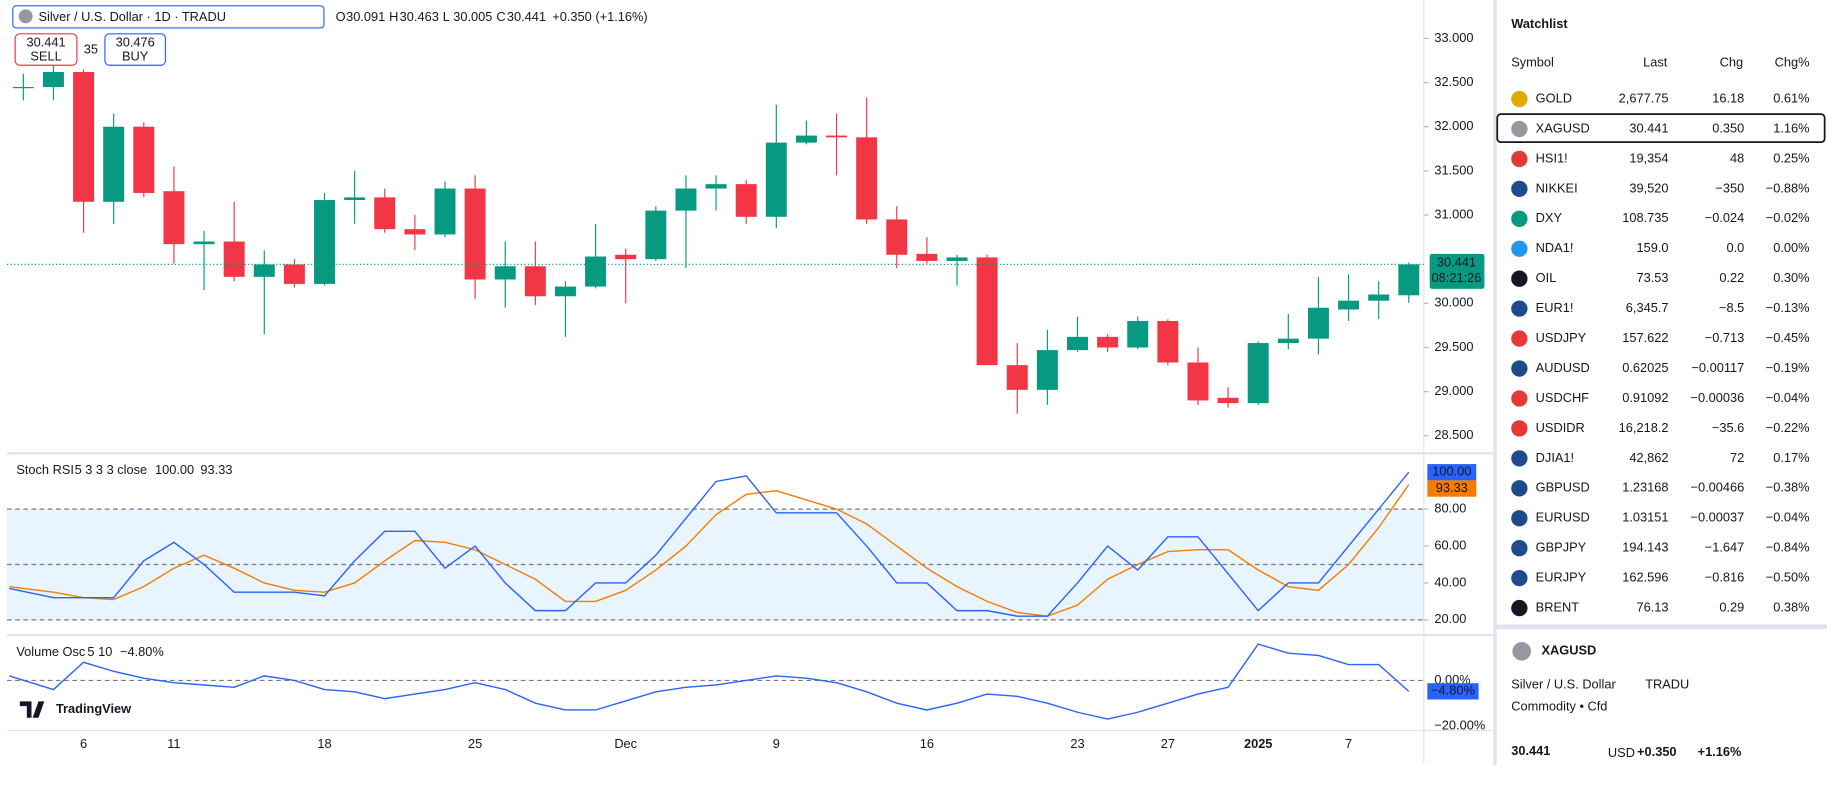 The image size is (1827, 793). I want to click on column-header: Chg%, so click(1792, 61).